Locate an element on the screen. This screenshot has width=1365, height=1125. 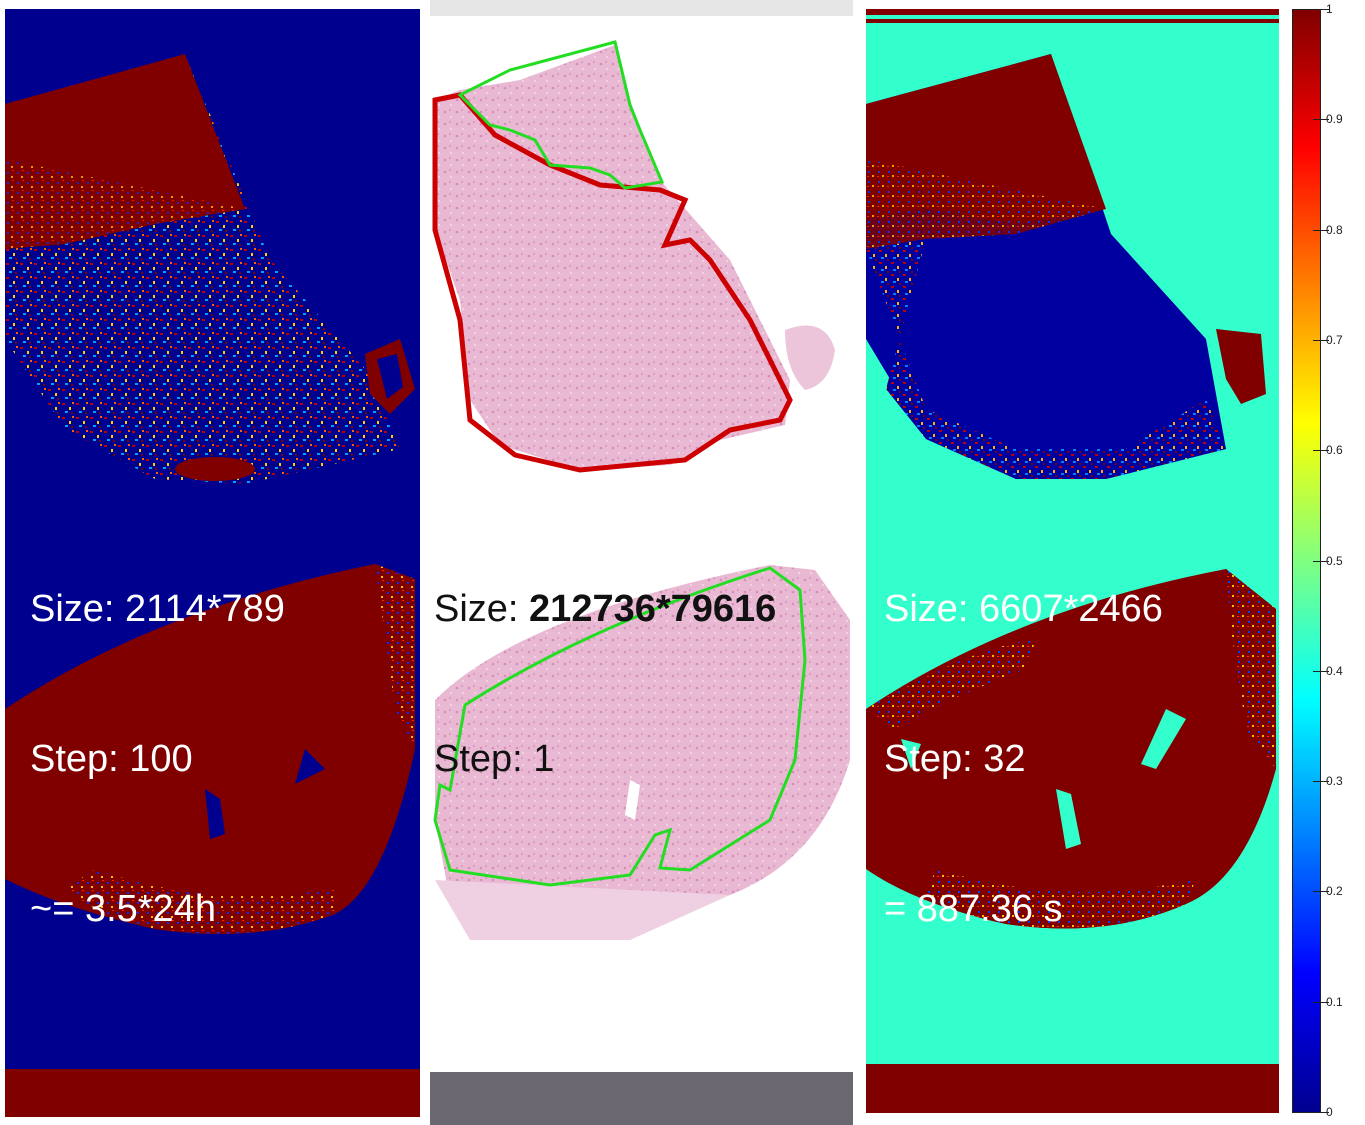
left-step-label: Step: 100 is located at coordinates (111, 759).